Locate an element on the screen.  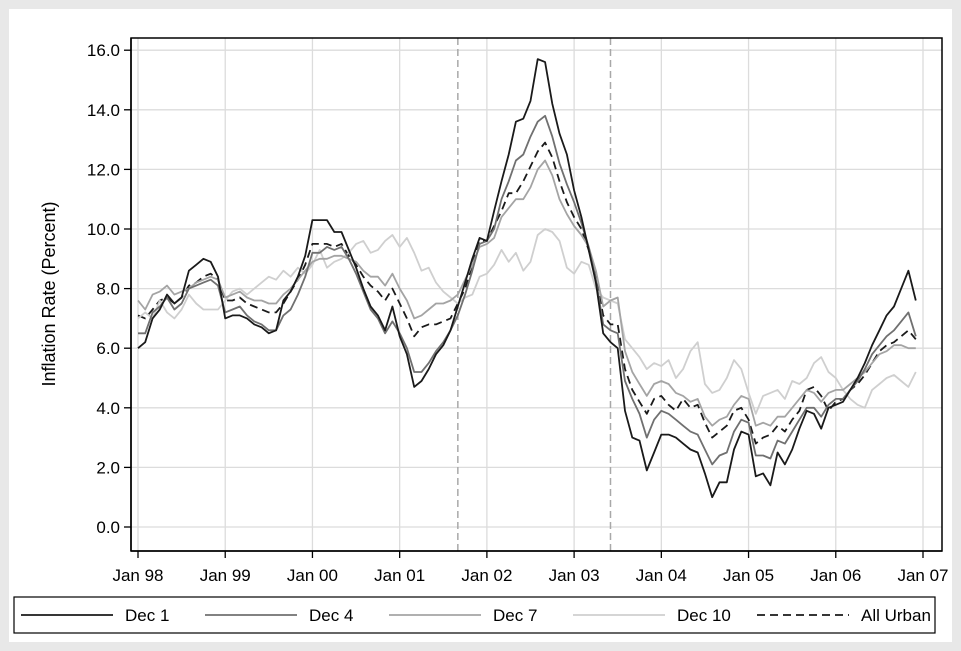
legend-label-dec-1: Dec 1 is located at coordinates (147, 615).